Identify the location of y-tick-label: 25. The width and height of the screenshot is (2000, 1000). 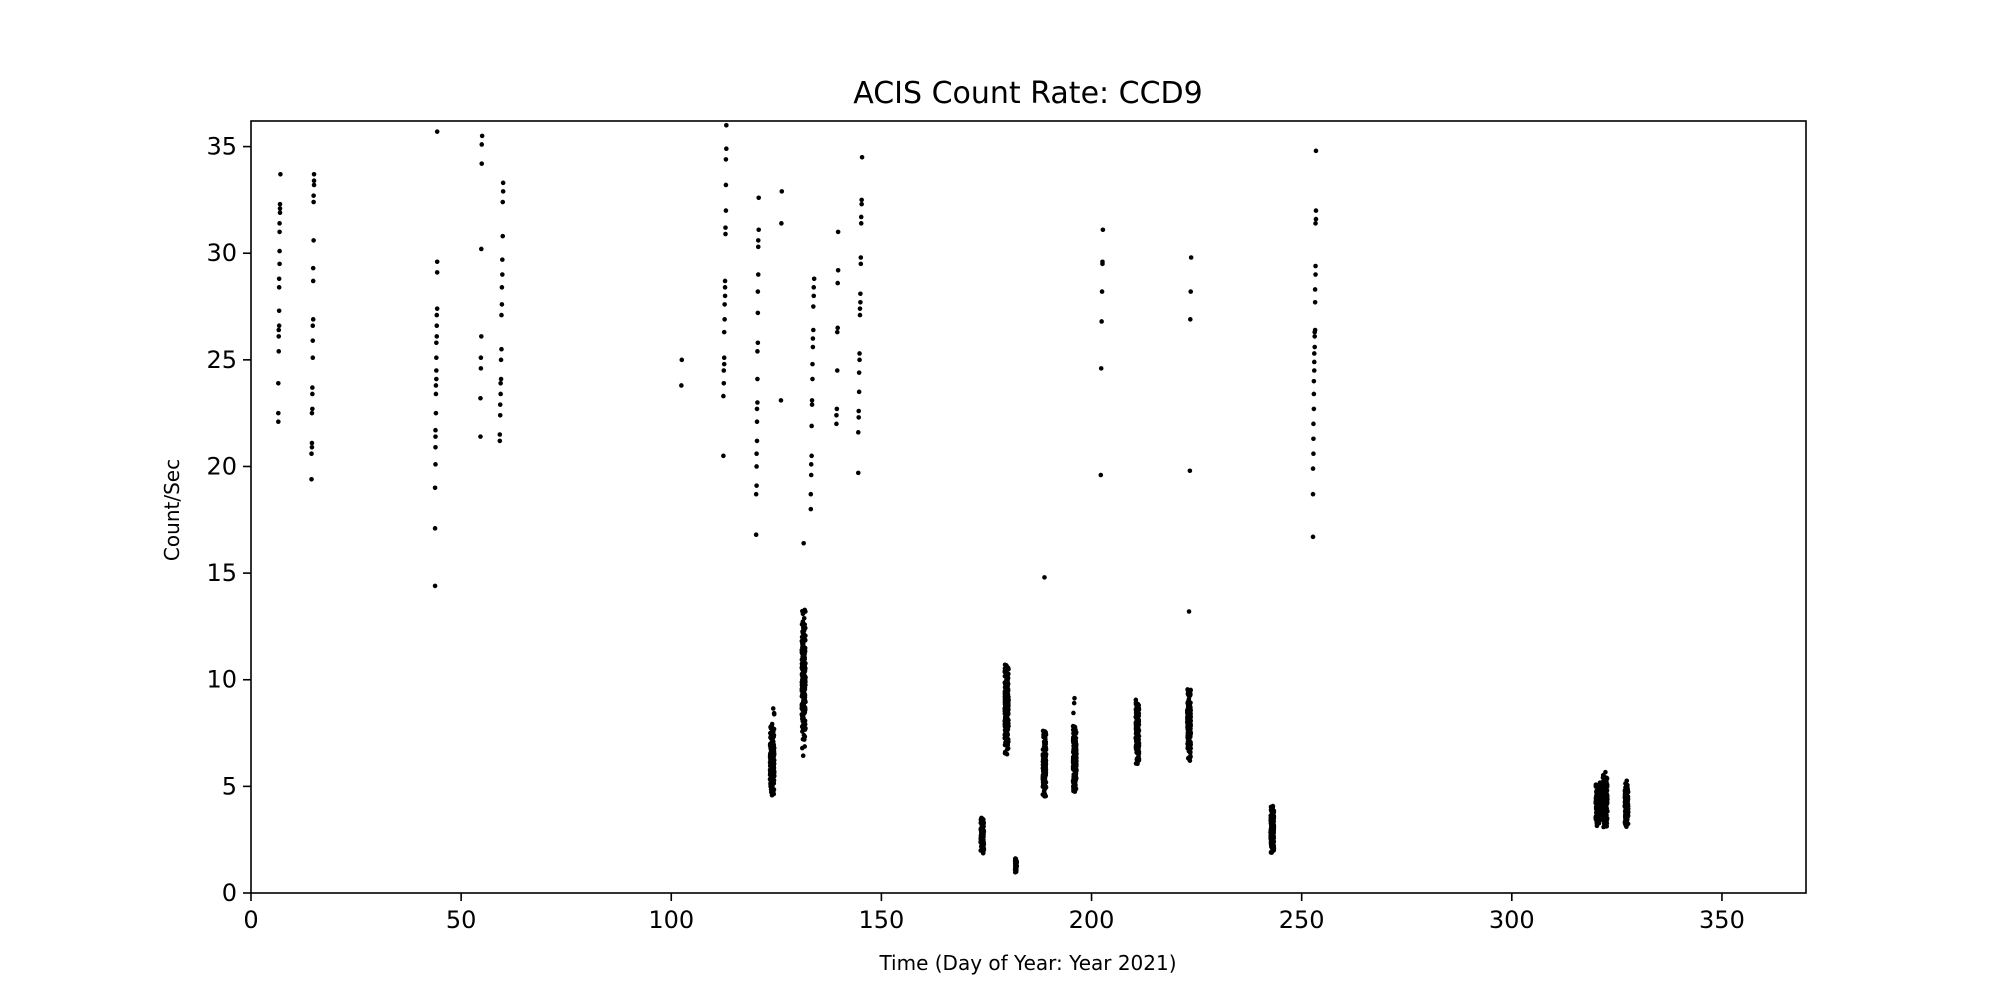
(221, 360).